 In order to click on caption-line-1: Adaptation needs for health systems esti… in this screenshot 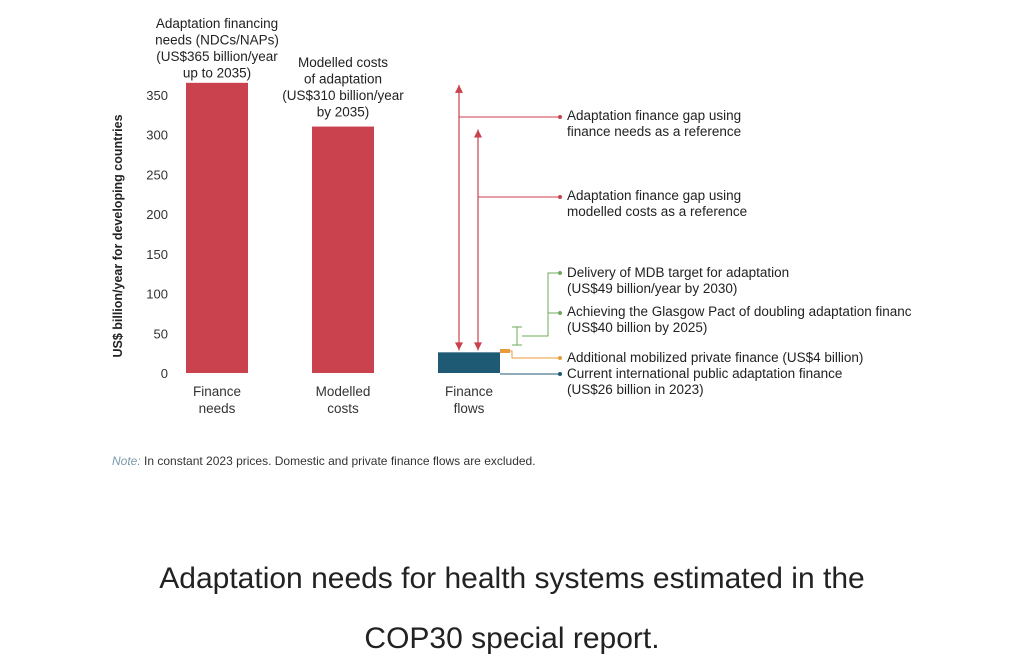, I will do `click(512, 578)`.